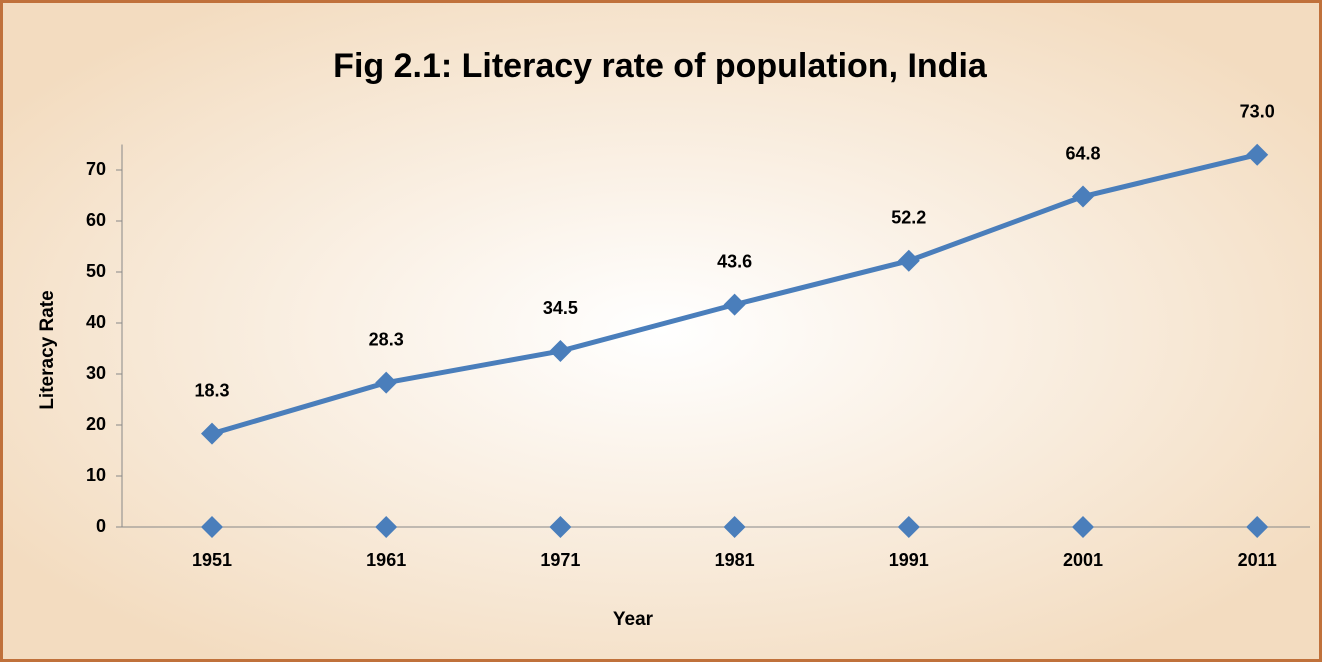  What do you see at coordinates (908, 218) in the screenshot?
I see `data-label: 52.2` at bounding box center [908, 218].